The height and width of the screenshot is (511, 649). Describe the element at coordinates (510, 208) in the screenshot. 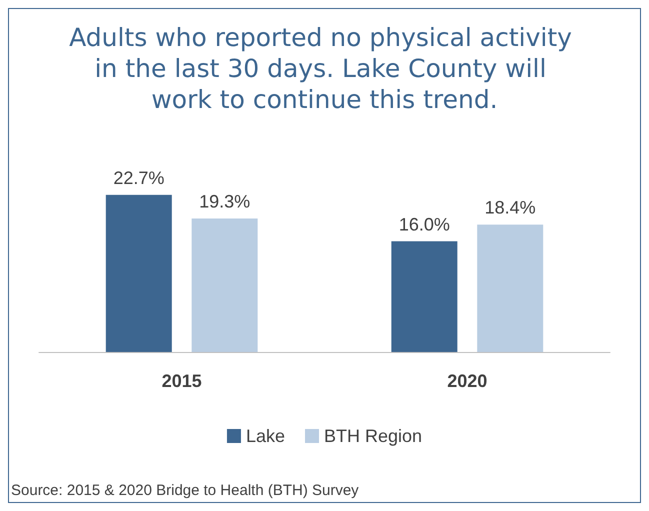

I see `data-label: 18.4%` at that location.